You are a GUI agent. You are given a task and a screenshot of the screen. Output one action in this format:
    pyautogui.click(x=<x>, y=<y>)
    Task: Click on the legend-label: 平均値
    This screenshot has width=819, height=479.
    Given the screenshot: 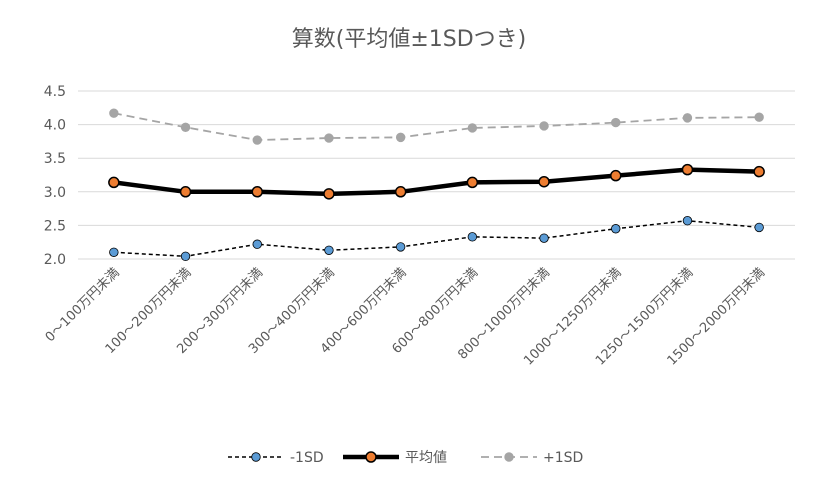 What is the action you would take?
    pyautogui.click(x=426, y=458)
    